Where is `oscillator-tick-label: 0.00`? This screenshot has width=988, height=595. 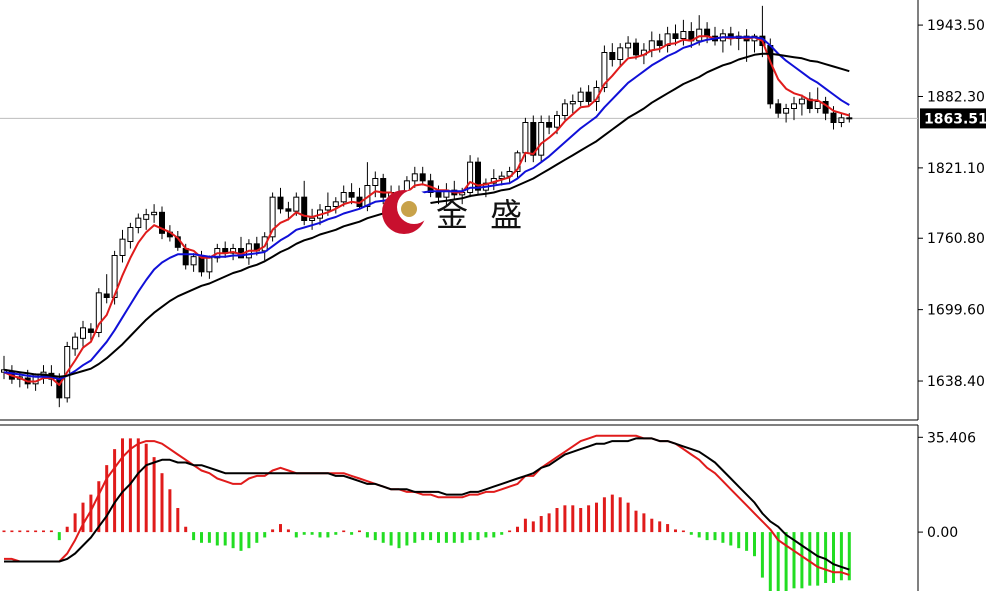
oscillator-tick-label: 0.00 is located at coordinates (942, 533).